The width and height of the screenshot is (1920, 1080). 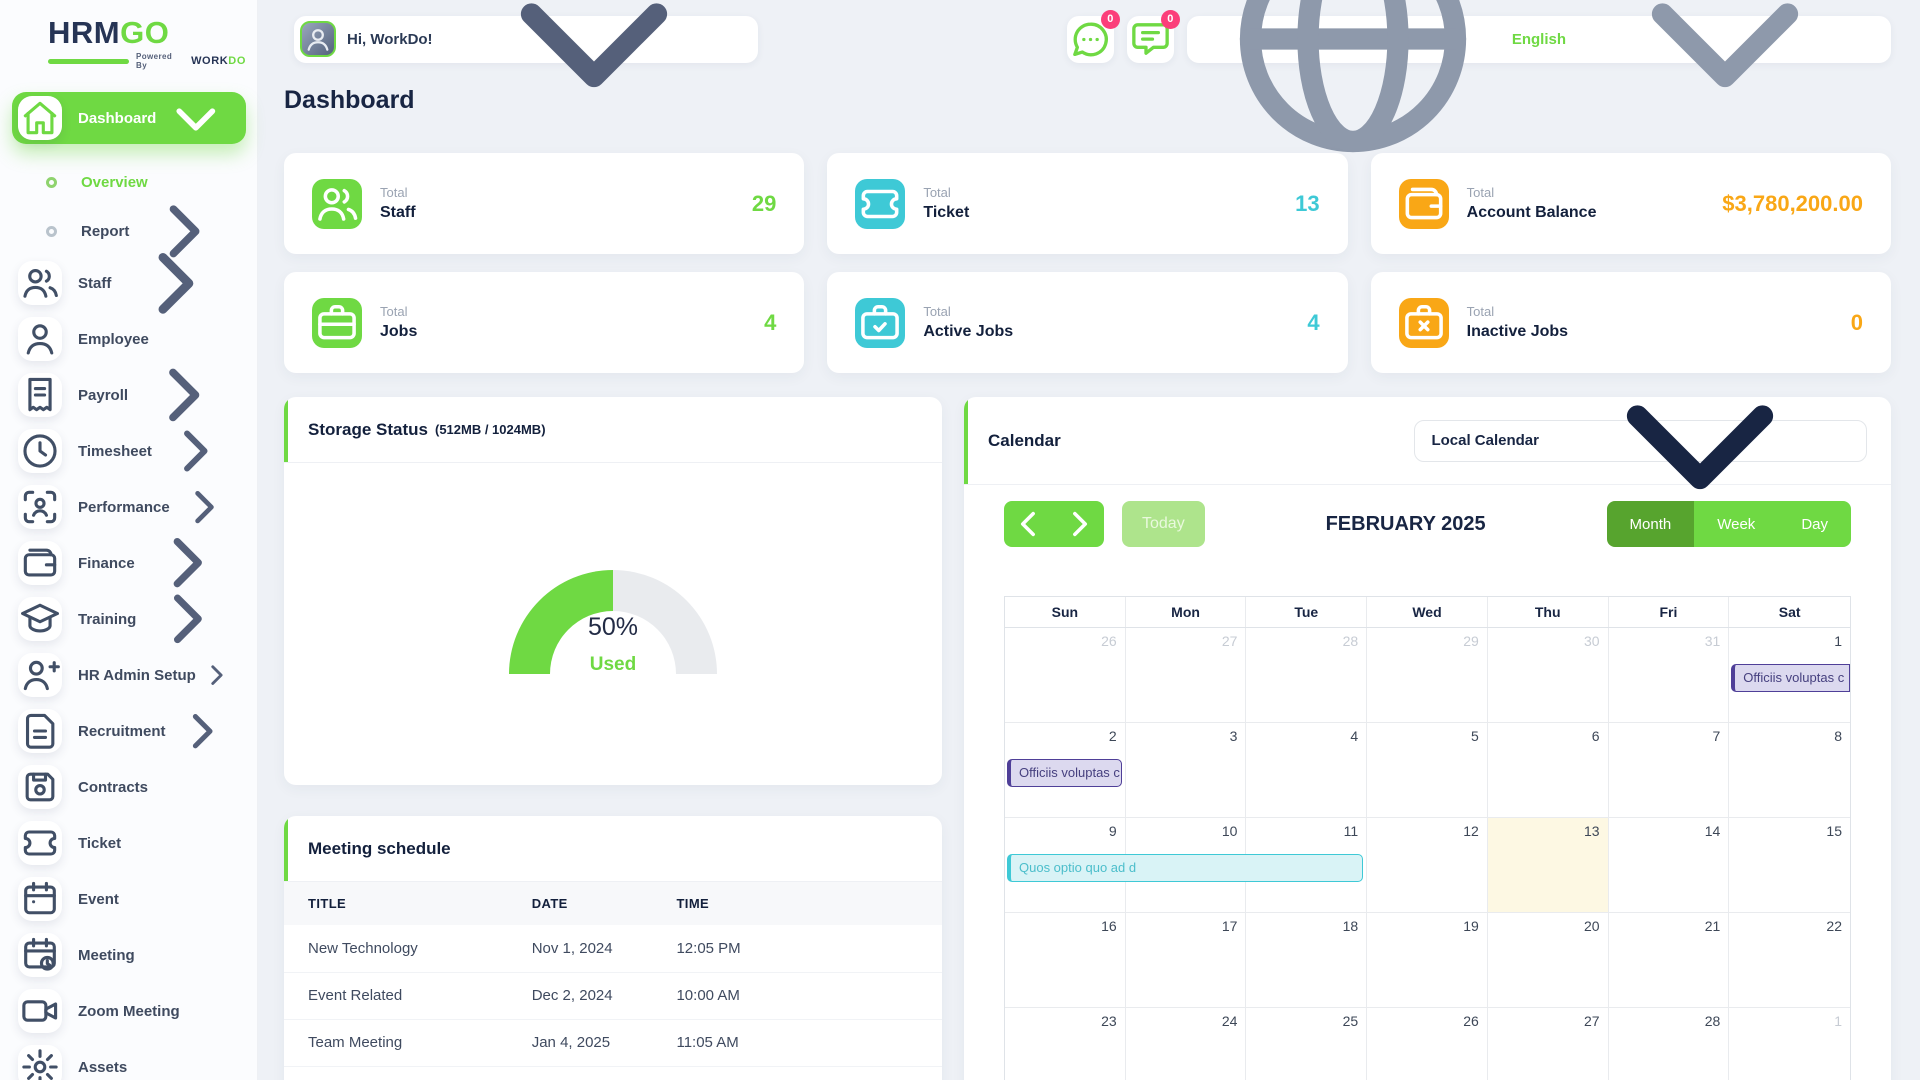 I want to click on sidebar-item-assets: Assets, so click(x=129, y=1062).